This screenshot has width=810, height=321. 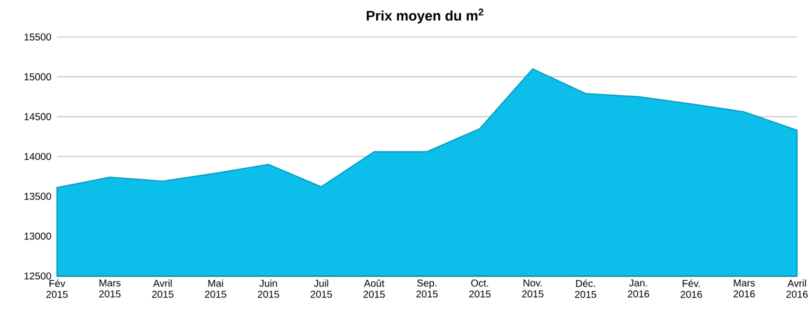 I want to click on y-tick-label: 14500, so click(x=38, y=116).